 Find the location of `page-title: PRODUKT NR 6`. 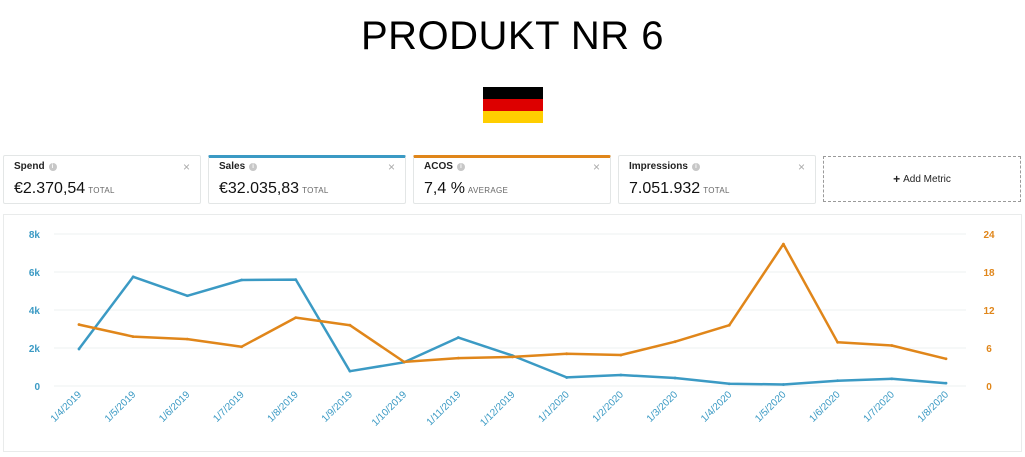

page-title: PRODUKT NR 6 is located at coordinates (512, 36).